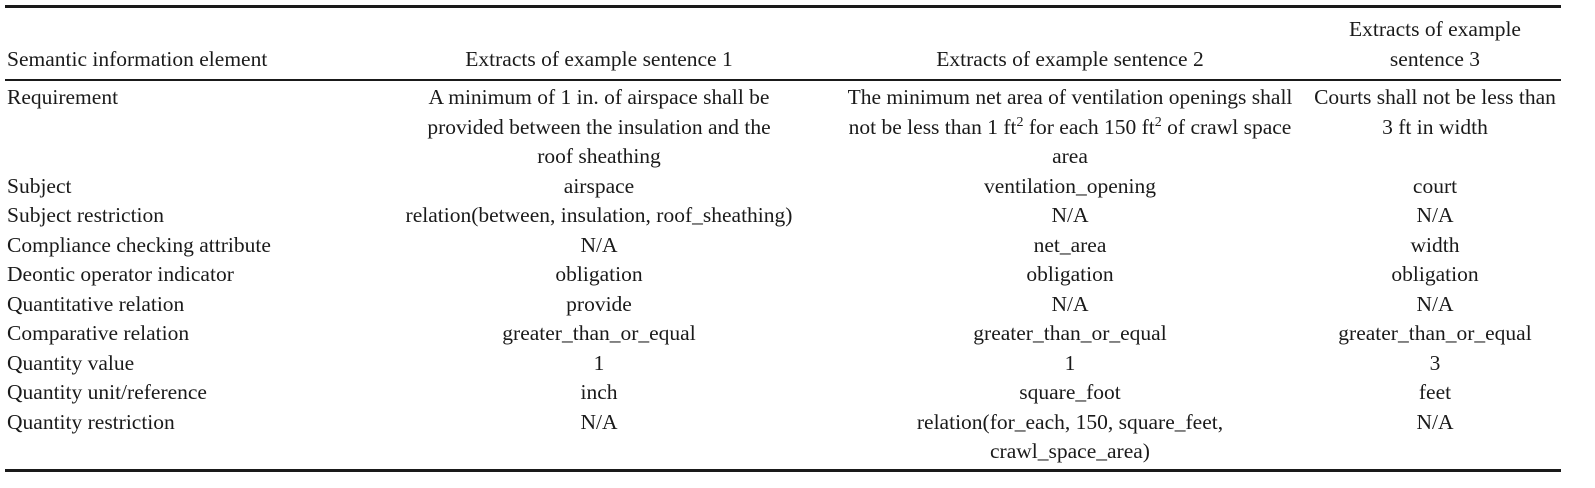  What do you see at coordinates (1435, 244) in the screenshot?
I see `cell-sentence-3: width` at bounding box center [1435, 244].